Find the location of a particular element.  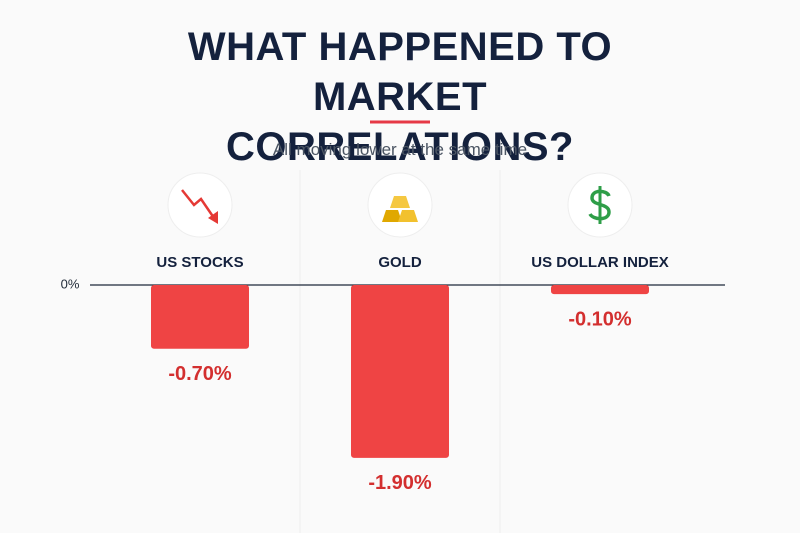

stocks-icon is located at coordinates (200, 205).